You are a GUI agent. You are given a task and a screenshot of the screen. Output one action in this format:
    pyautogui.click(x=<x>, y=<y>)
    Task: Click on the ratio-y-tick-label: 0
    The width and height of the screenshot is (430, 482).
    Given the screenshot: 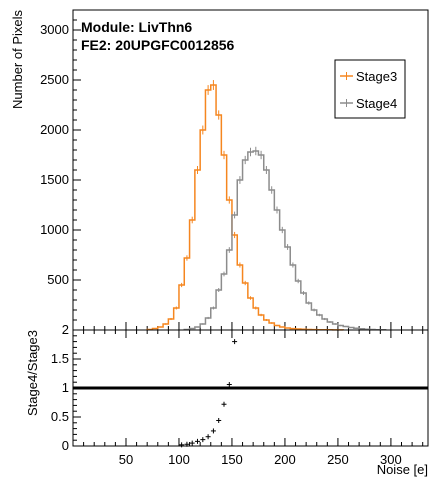 What is the action you would take?
    pyautogui.click(x=65, y=445)
    